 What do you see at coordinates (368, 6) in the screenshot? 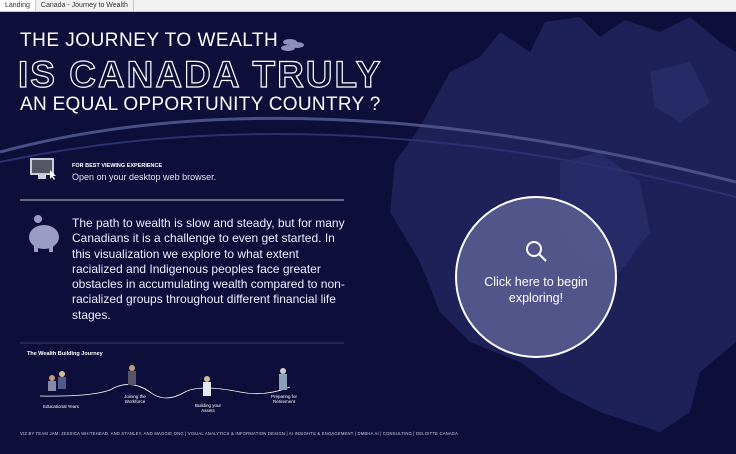
I see `tab-bar: Landing Canada - Journey to Wealth` at bounding box center [368, 6].